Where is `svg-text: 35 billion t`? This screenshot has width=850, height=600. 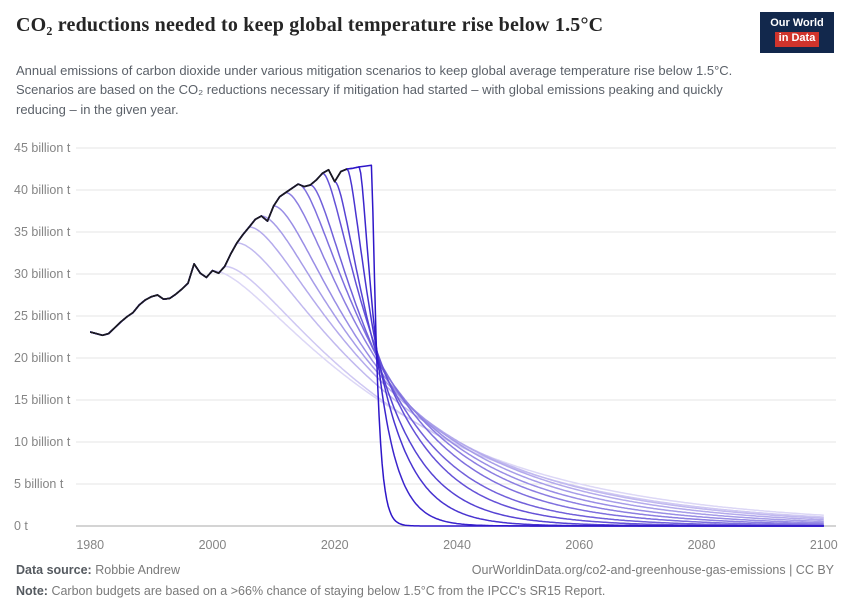 svg-text: 35 billion t is located at coordinates (42, 232).